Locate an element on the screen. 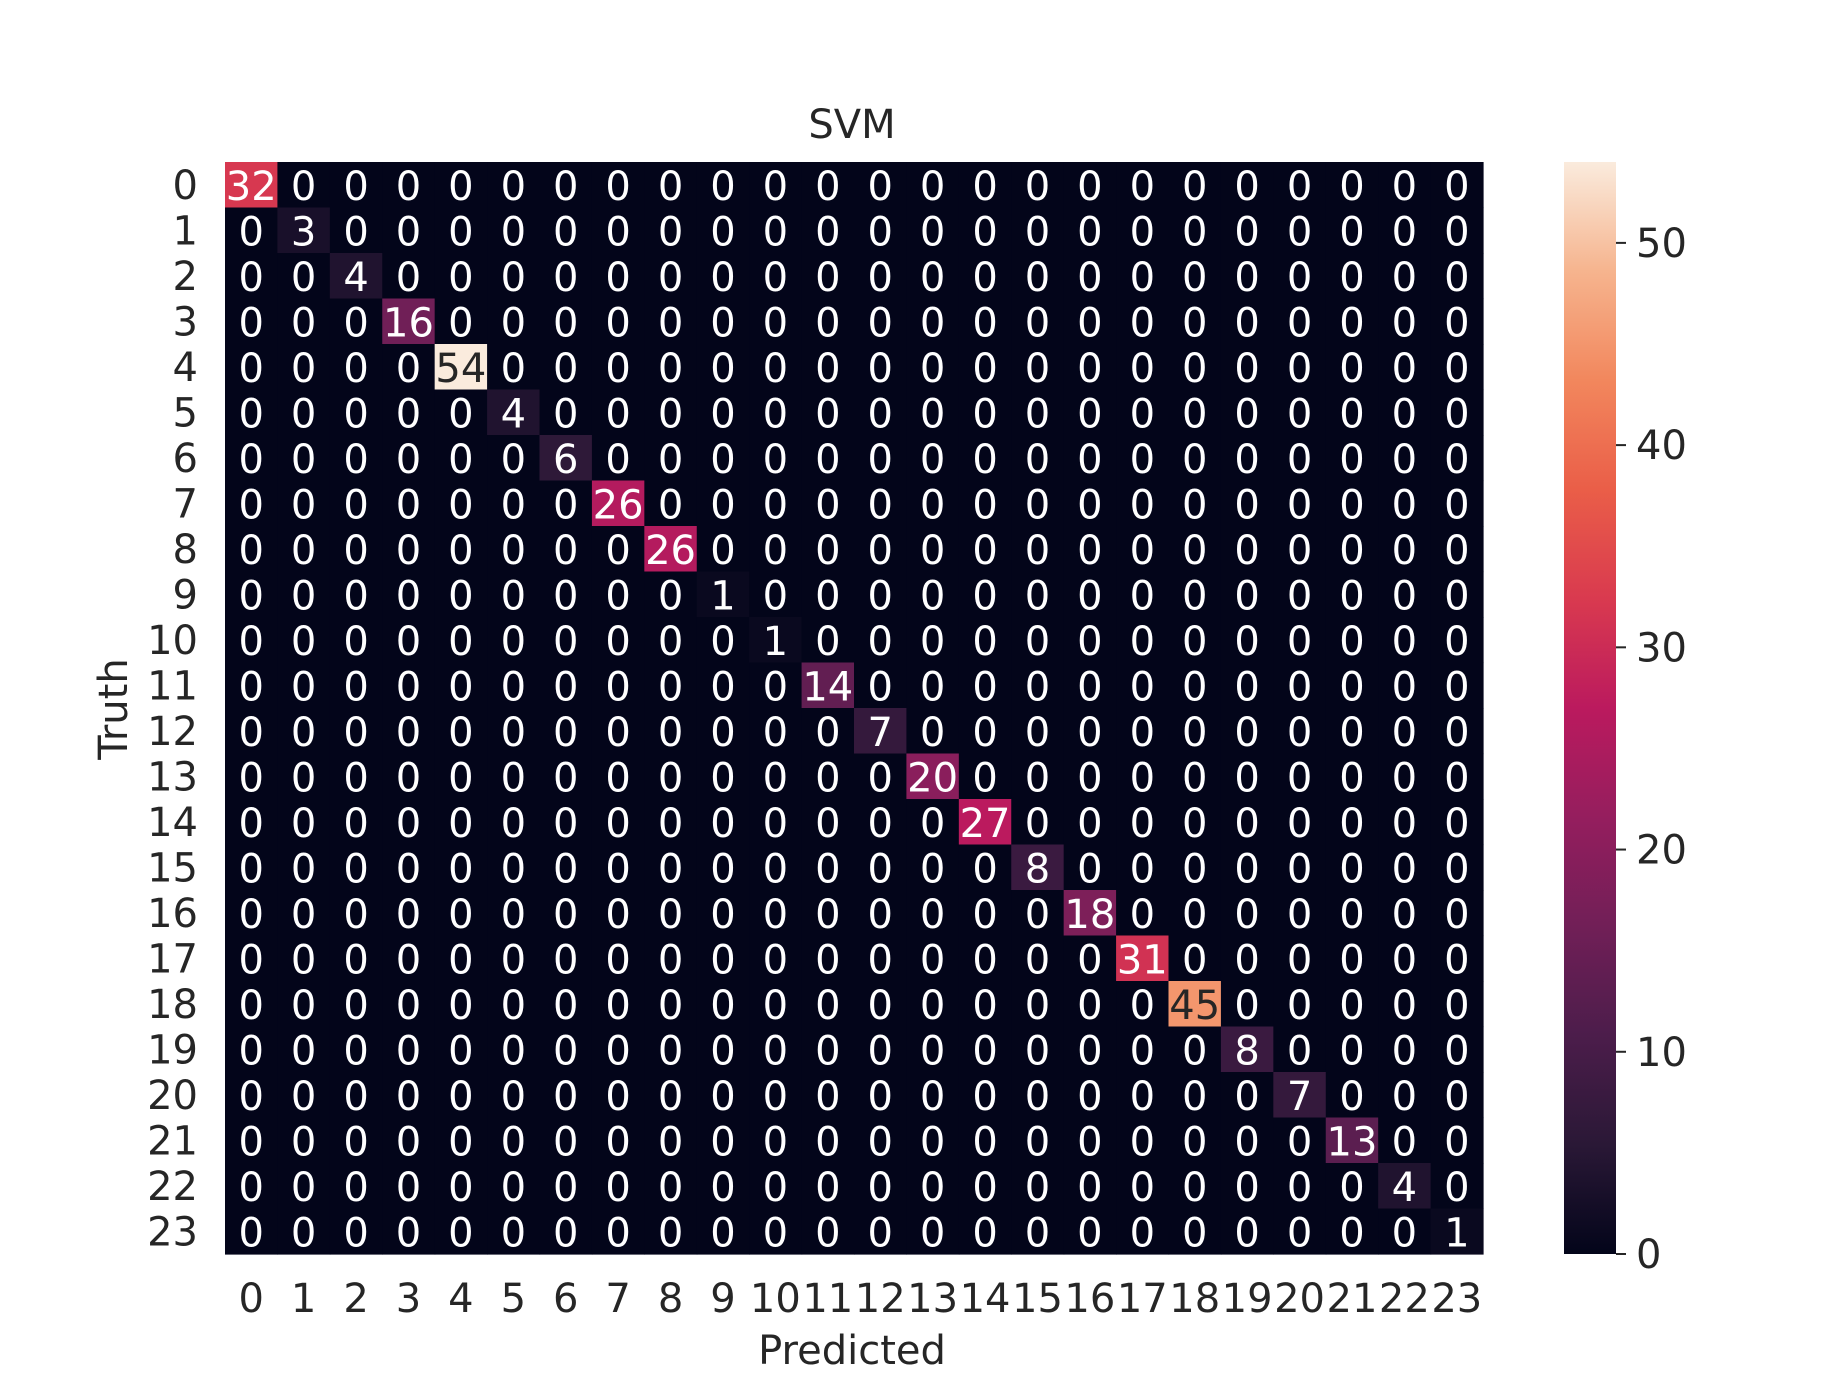  cell-value-label: 4 is located at coordinates (513, 414).